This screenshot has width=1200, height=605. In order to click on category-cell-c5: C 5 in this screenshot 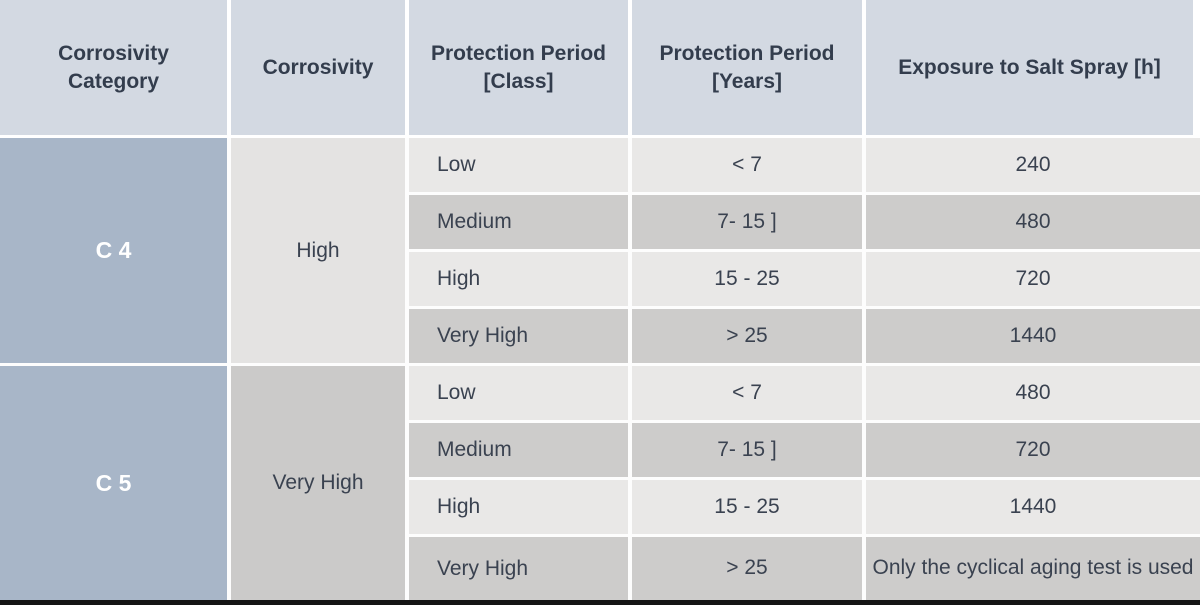, I will do `click(113, 483)`.